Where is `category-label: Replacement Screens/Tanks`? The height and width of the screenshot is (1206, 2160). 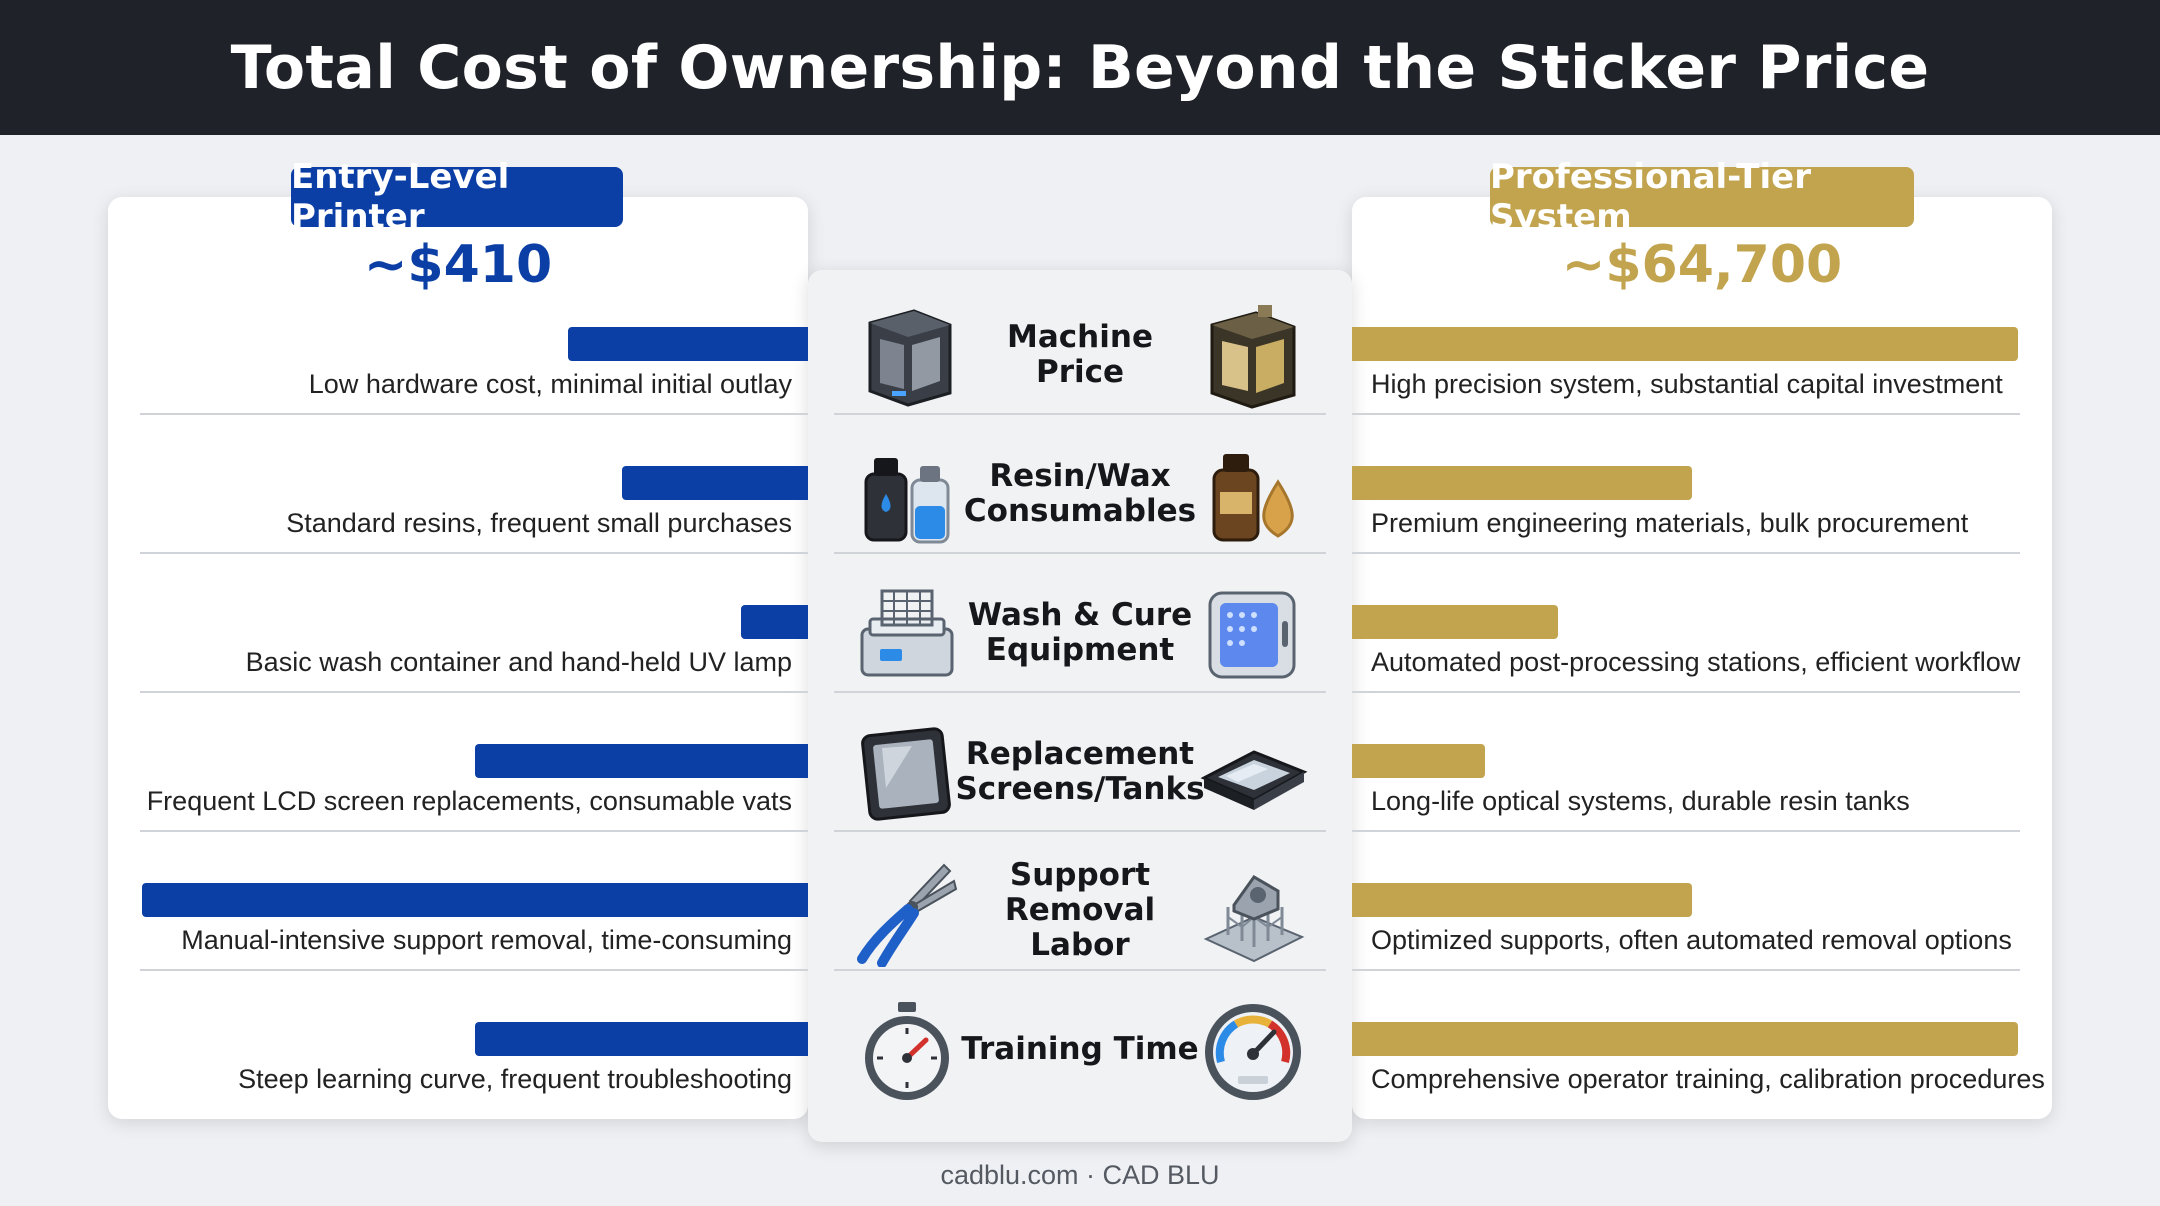
category-label: Replacement Screens/Tanks is located at coordinates (1080, 771).